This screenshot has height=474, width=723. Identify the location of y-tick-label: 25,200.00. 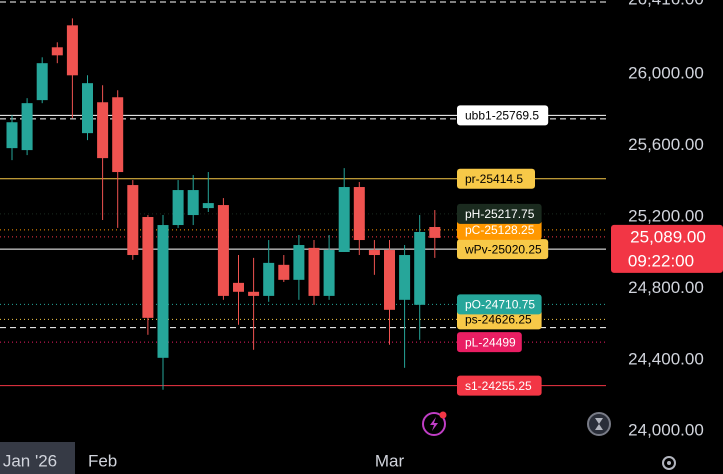
(666, 215).